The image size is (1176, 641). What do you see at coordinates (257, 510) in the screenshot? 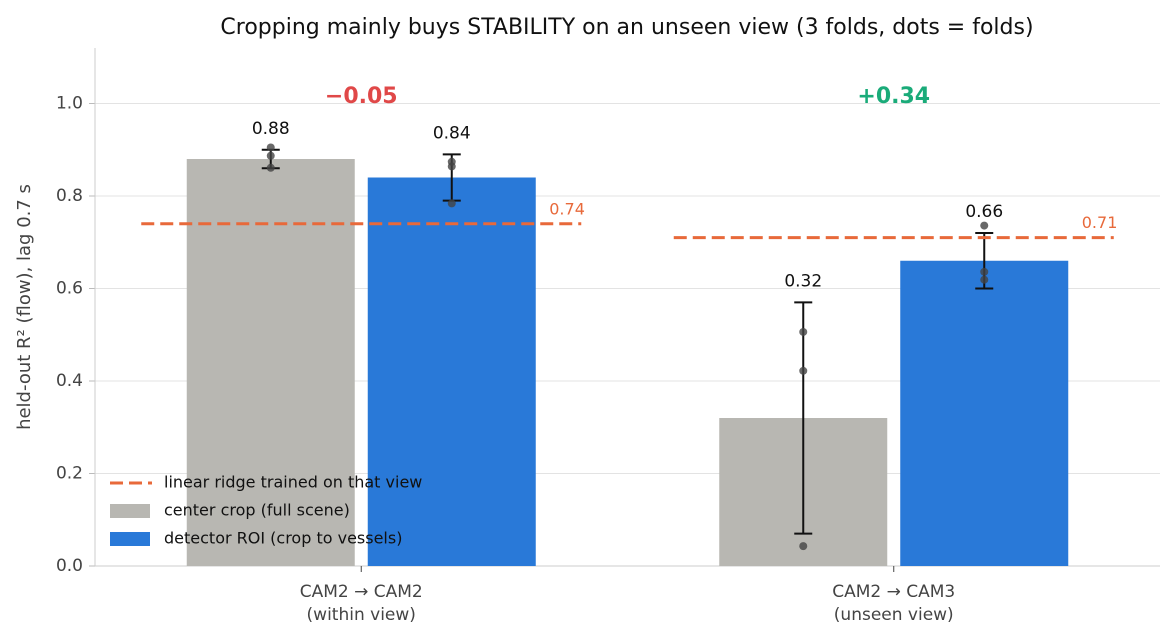
I see `legend-label: center crop (full scene)` at bounding box center [257, 510].